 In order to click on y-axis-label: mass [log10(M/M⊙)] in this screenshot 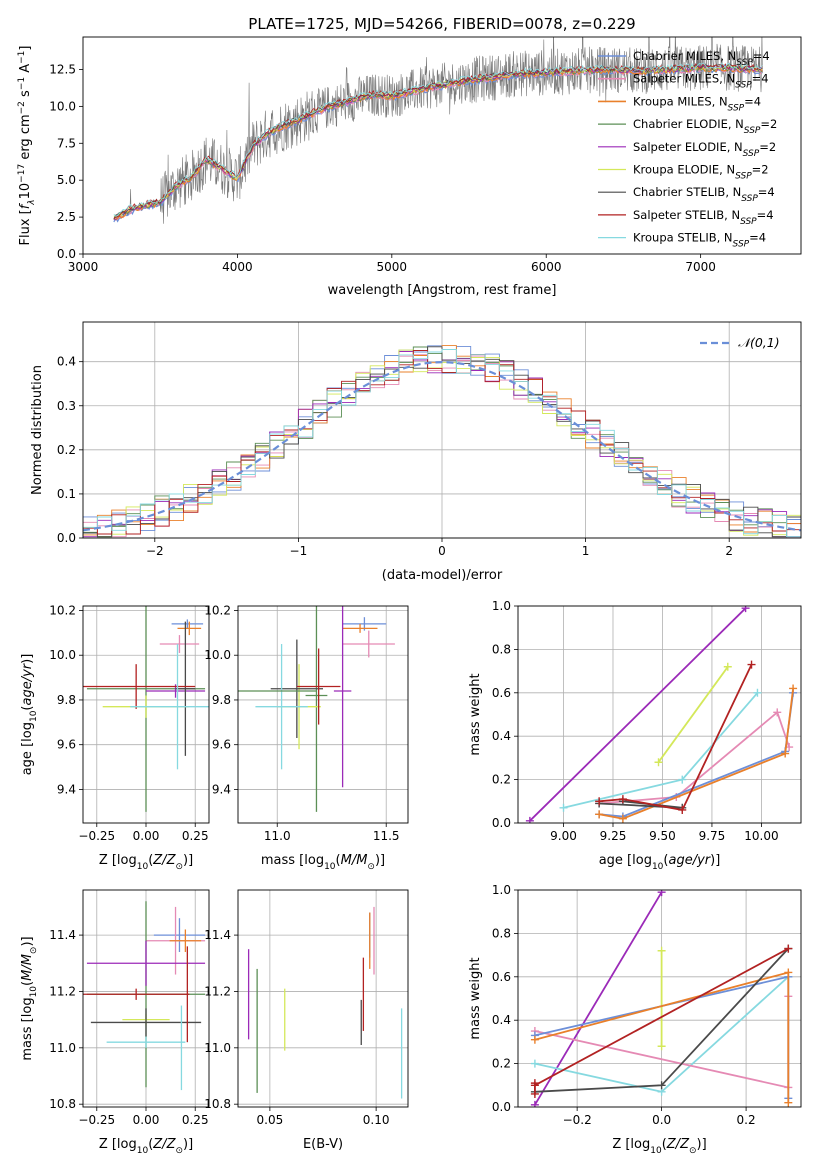, I will do `click(29, 998)`.